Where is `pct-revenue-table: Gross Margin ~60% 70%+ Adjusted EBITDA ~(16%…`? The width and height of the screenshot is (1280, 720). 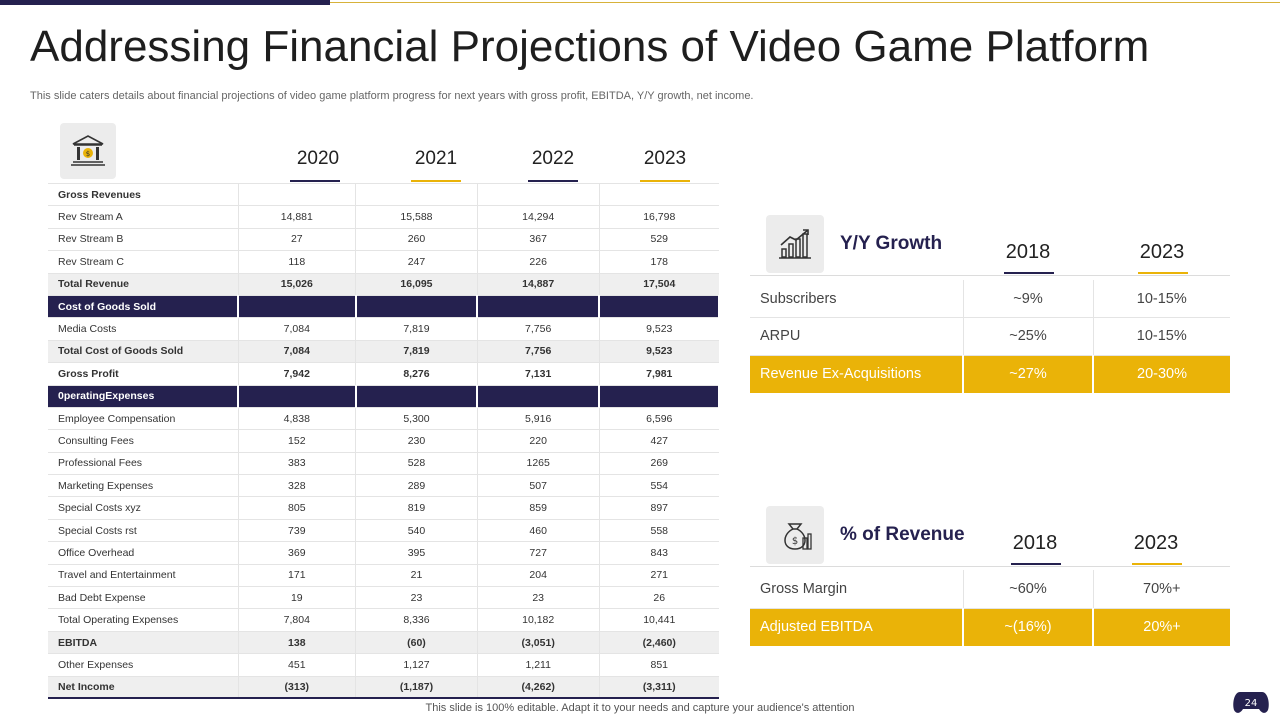 pct-revenue-table: Gross Margin ~60% 70%+ Adjusted EBITDA ~(16%… is located at coordinates (990, 608).